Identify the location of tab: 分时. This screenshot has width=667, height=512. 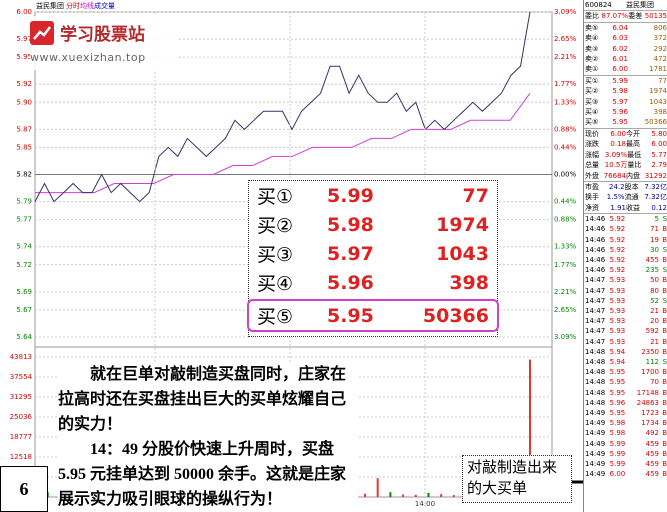
(73, 5).